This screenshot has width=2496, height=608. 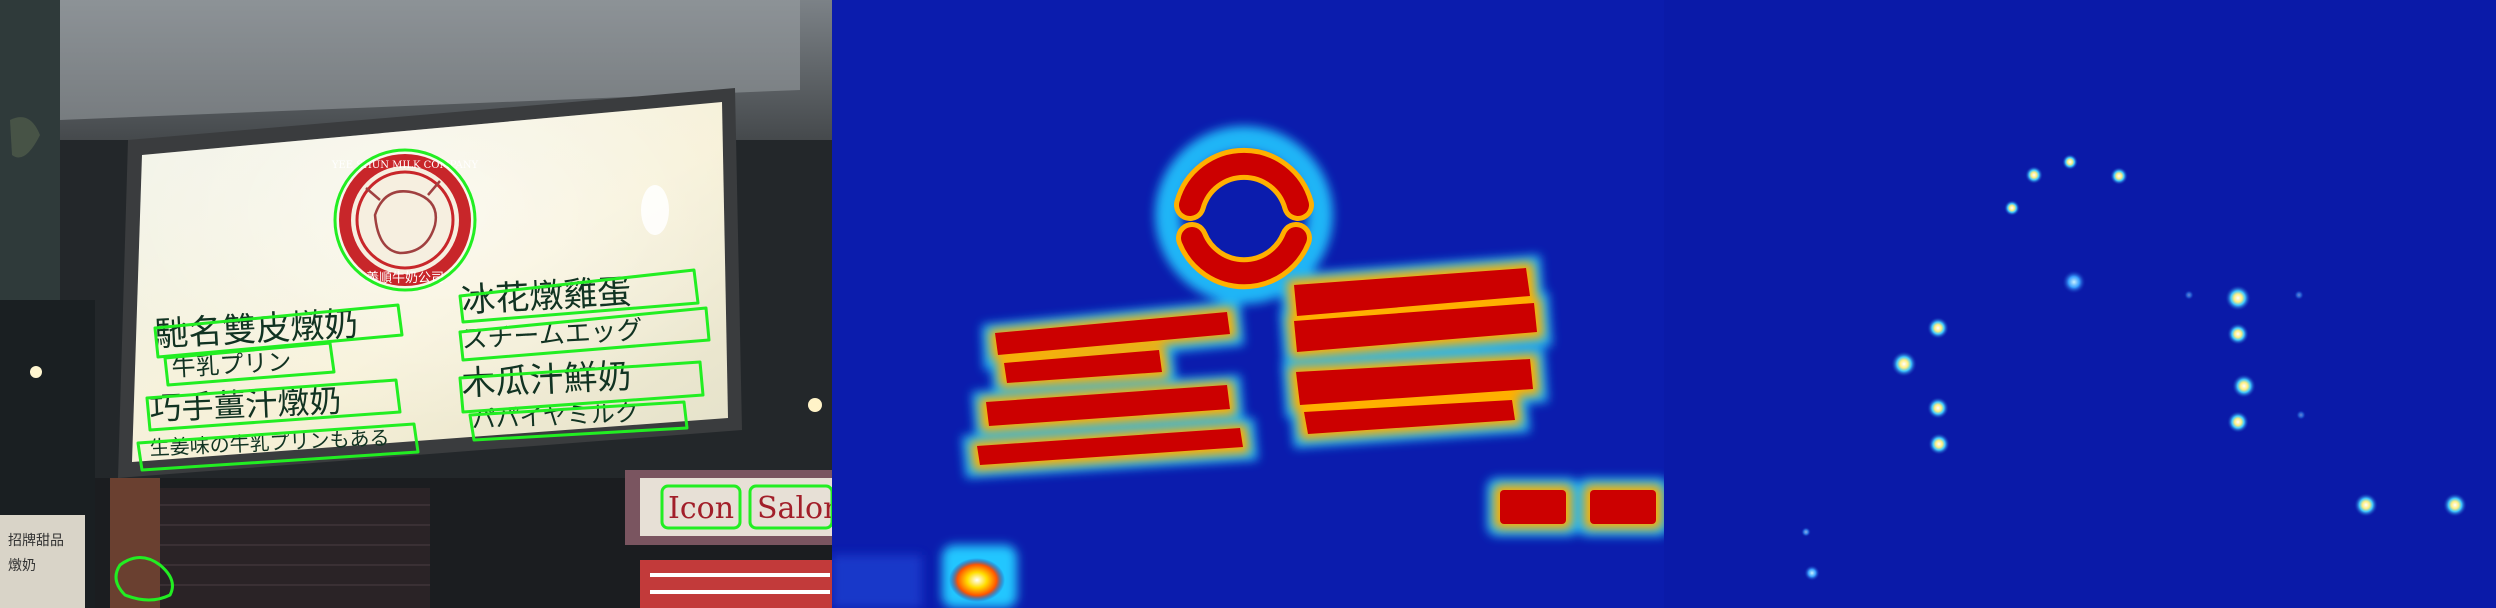 What do you see at coordinates (1244, 218) in the screenshot?
I see `heat-logo-ring` at bounding box center [1244, 218].